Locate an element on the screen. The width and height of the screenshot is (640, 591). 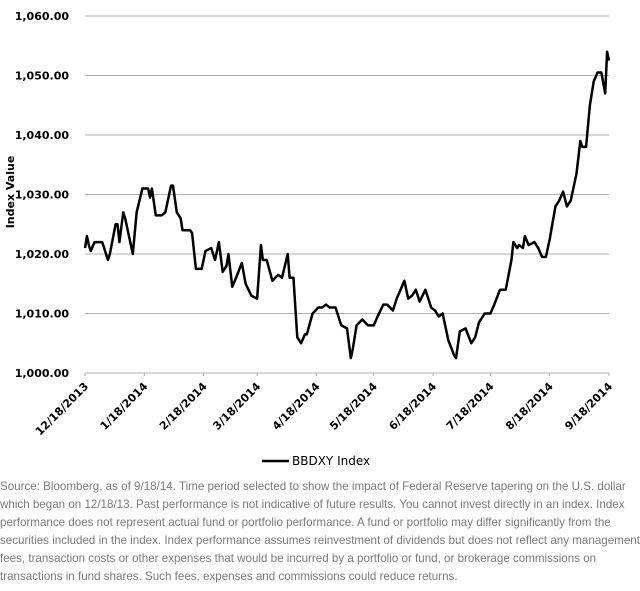
legend-label: BBDXY Index is located at coordinates (331, 461).